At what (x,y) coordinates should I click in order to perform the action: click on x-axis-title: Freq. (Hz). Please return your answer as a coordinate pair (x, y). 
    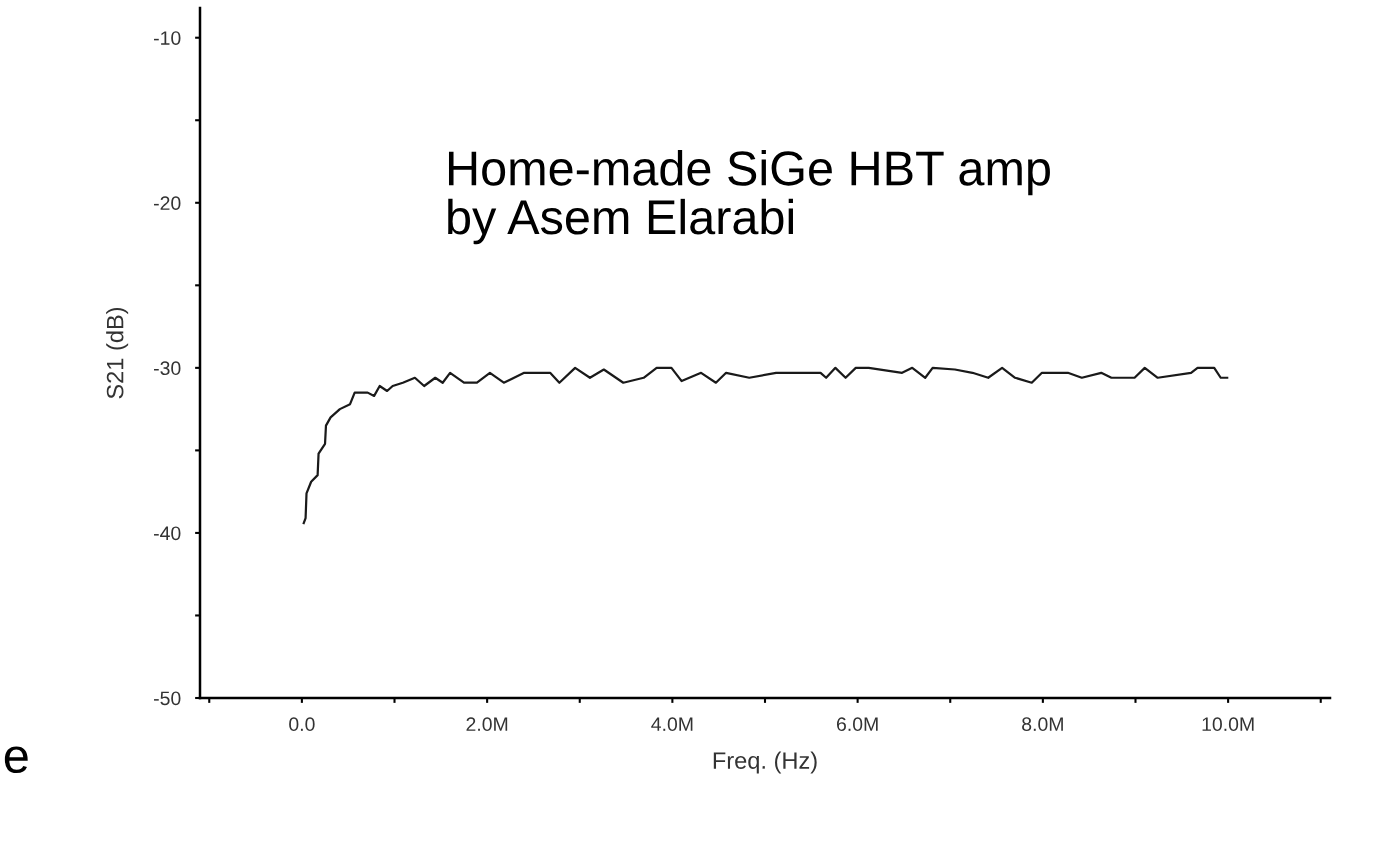
    Looking at the image, I should click on (765, 762).